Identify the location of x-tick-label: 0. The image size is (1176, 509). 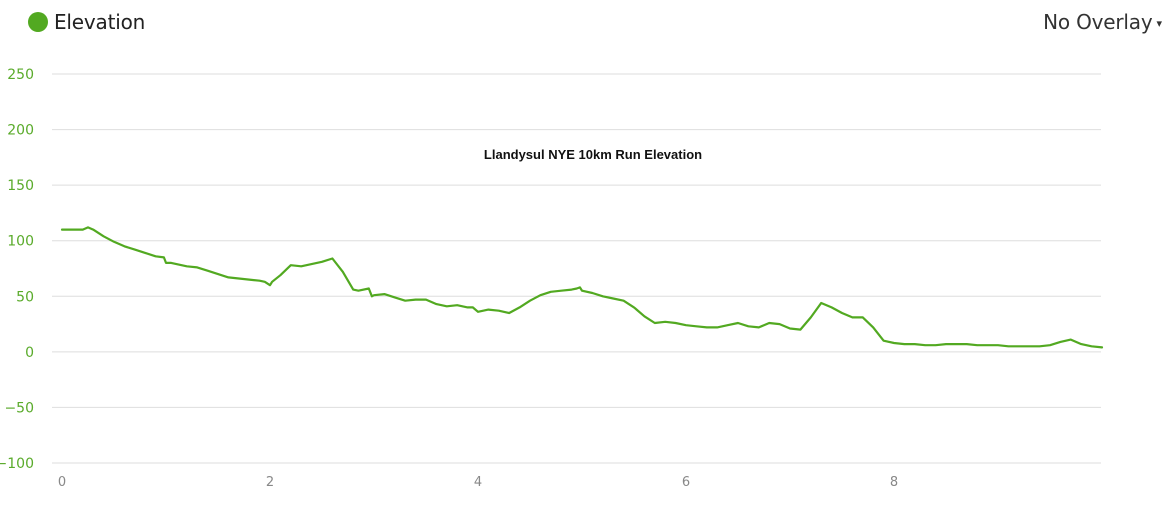
(62, 482).